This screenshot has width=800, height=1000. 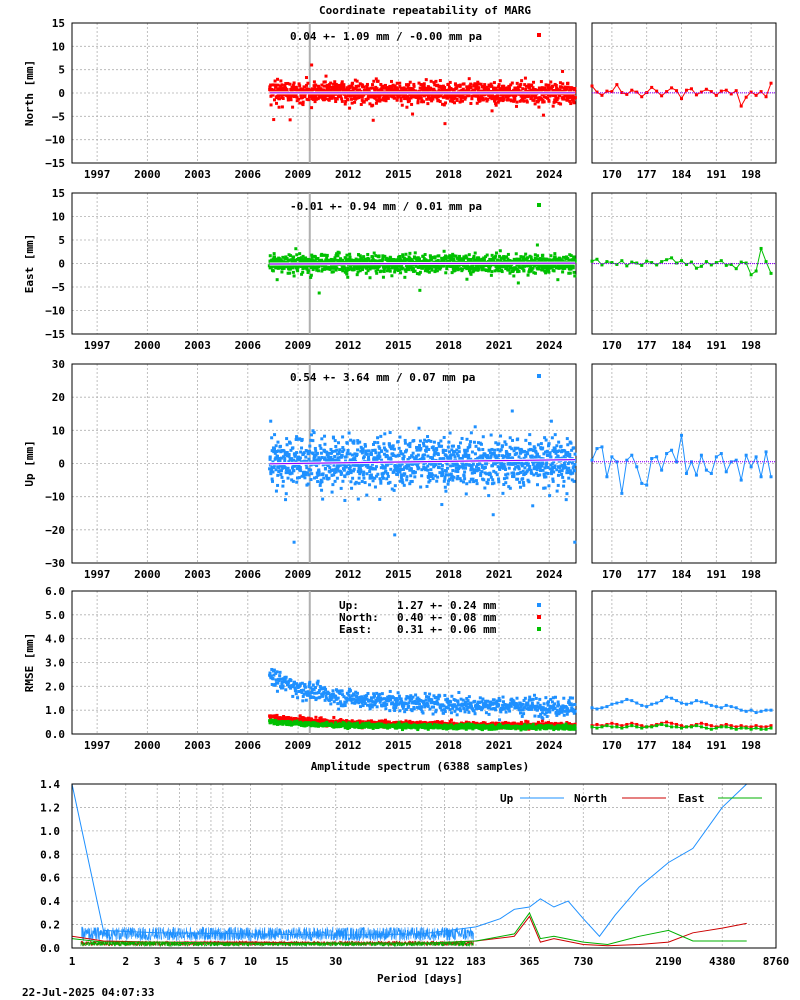 I want to click on up-ytick-label: −10, so click(x=55, y=497).